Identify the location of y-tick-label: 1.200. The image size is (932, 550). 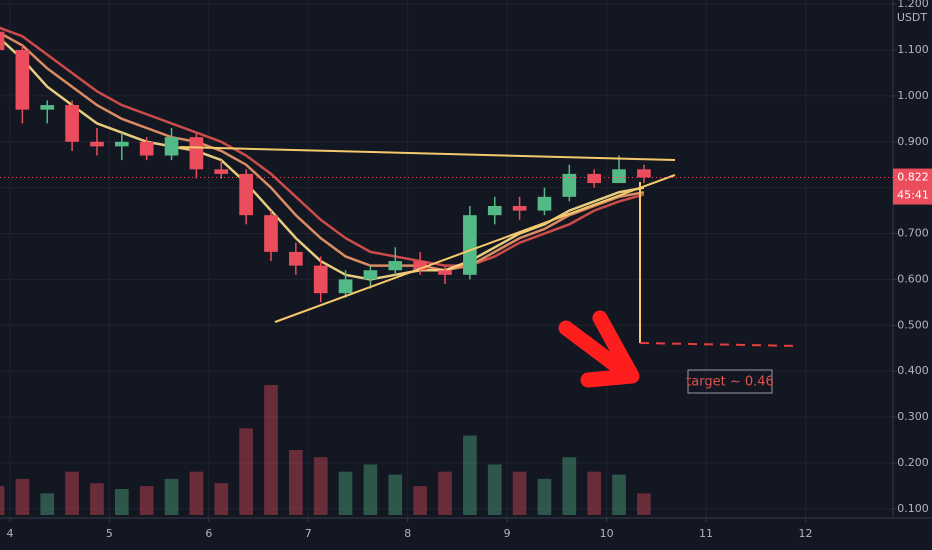
(913, 5).